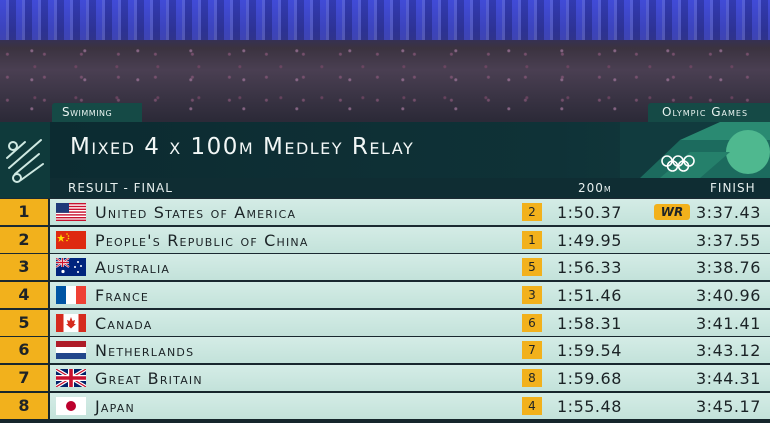 The image size is (770, 423). Describe the element at coordinates (71, 322) in the screenshot. I see `canada-flag-icon` at that location.